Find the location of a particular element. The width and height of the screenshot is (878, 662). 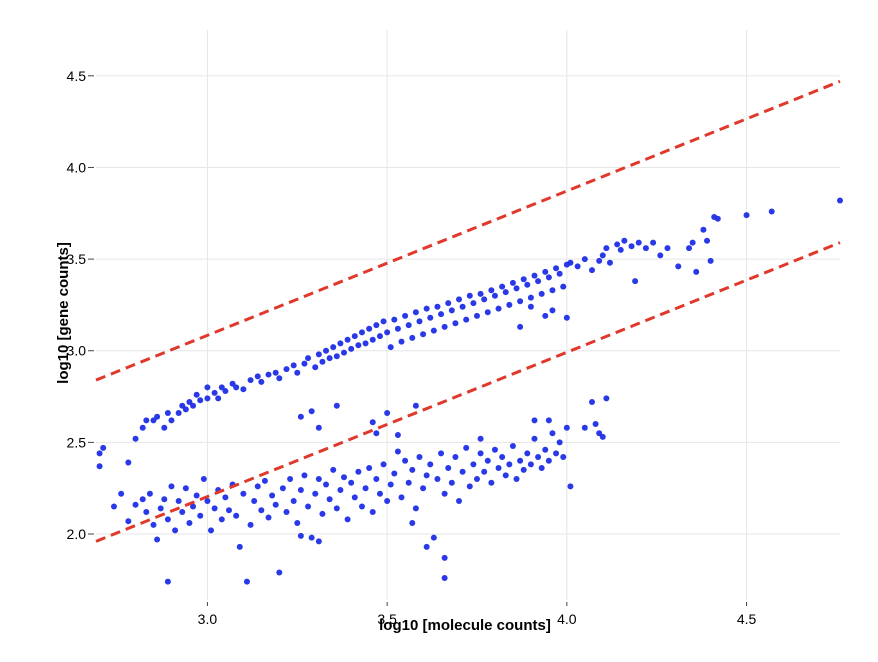

x-axis: 3.0 3.5 4.0 4.5 is located at coordinates (477, 614).